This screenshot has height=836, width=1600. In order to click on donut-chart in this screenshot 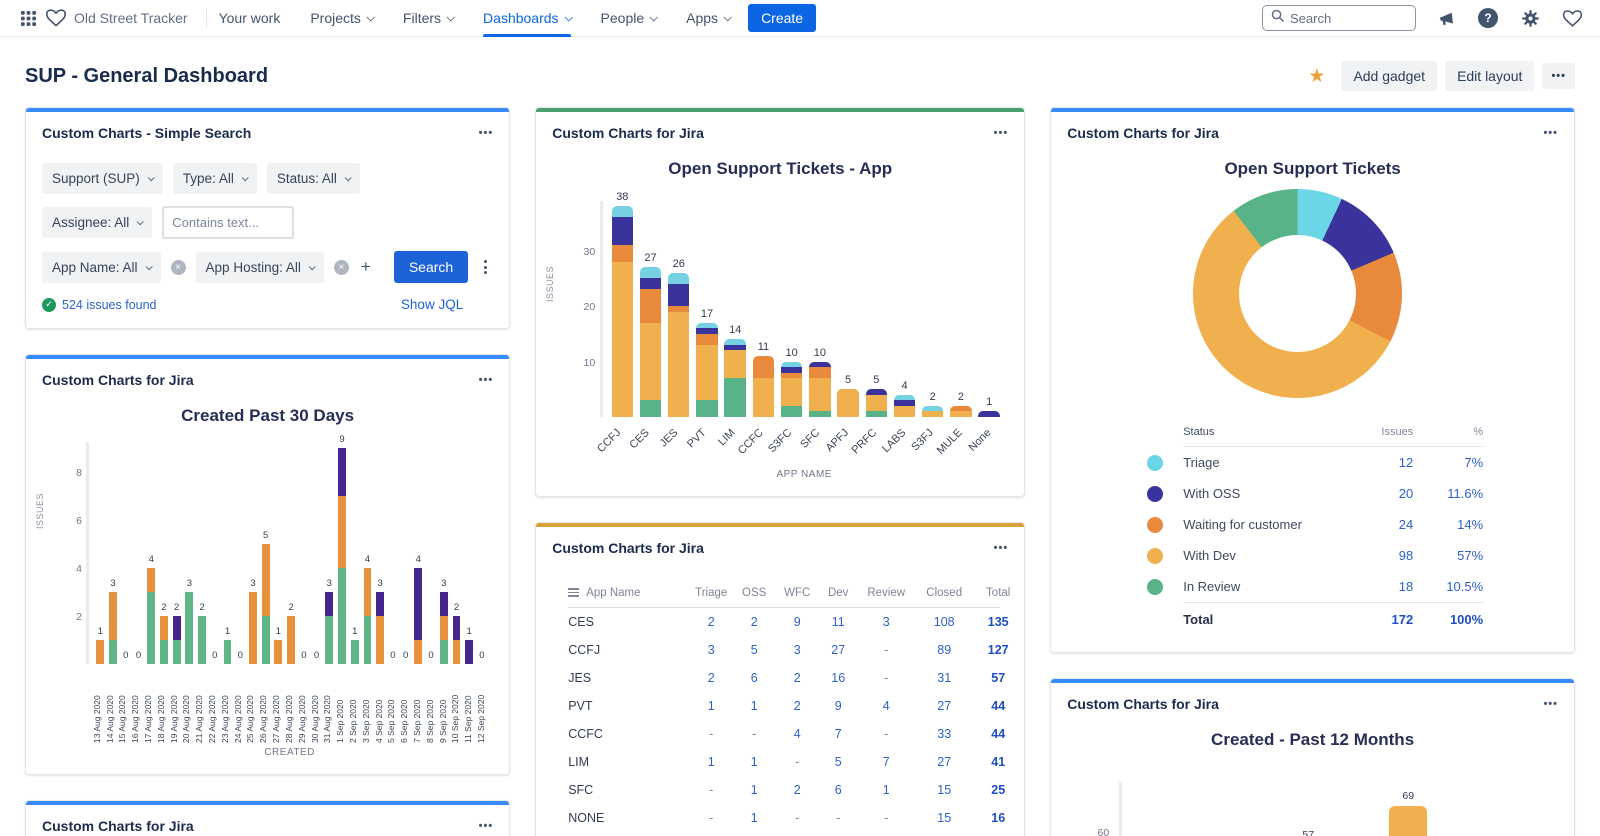, I will do `click(1298, 293)`.